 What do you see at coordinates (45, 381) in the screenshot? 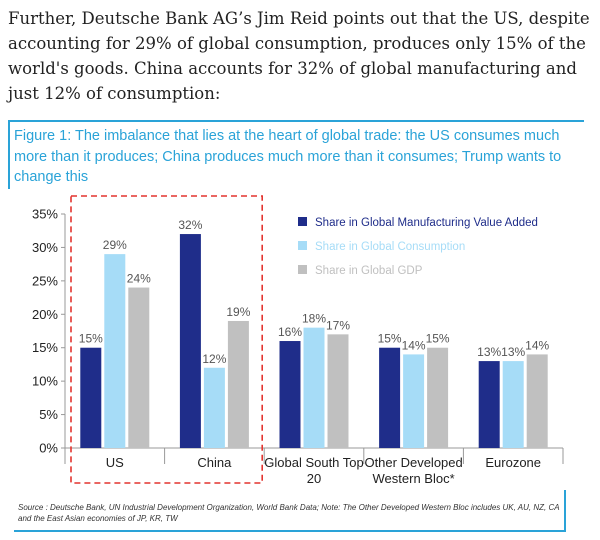
I see `y-tick-label: 10%` at bounding box center [45, 381].